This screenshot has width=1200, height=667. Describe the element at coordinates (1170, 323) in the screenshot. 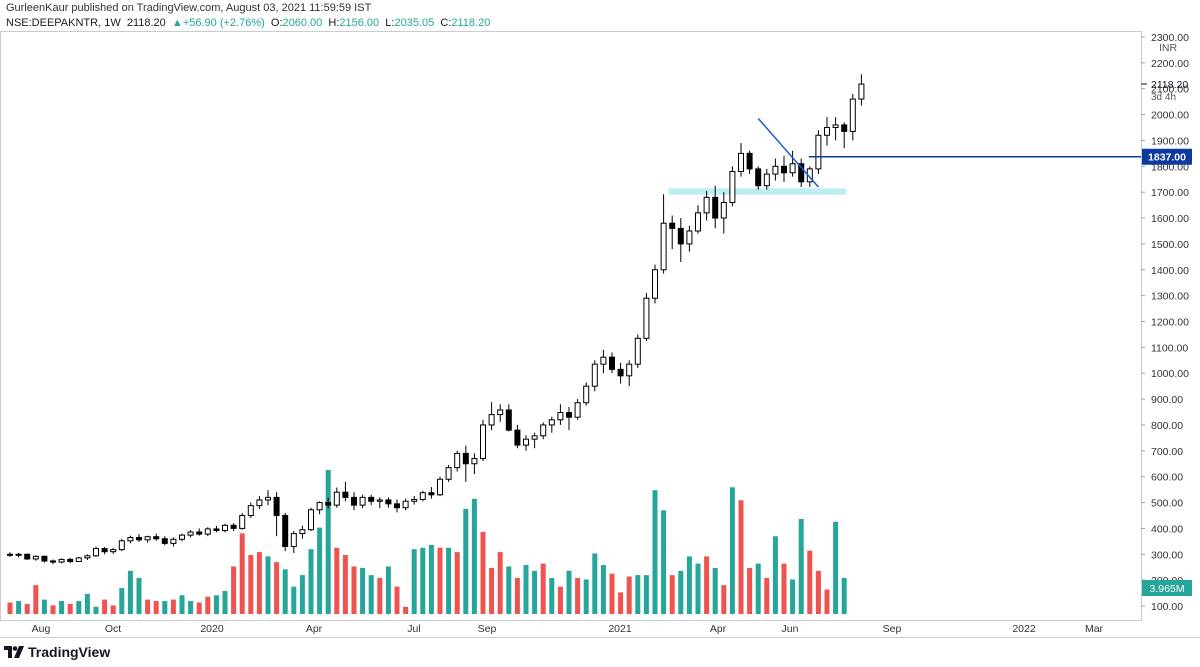

I see `price-tick-label: 1200.00` at that location.